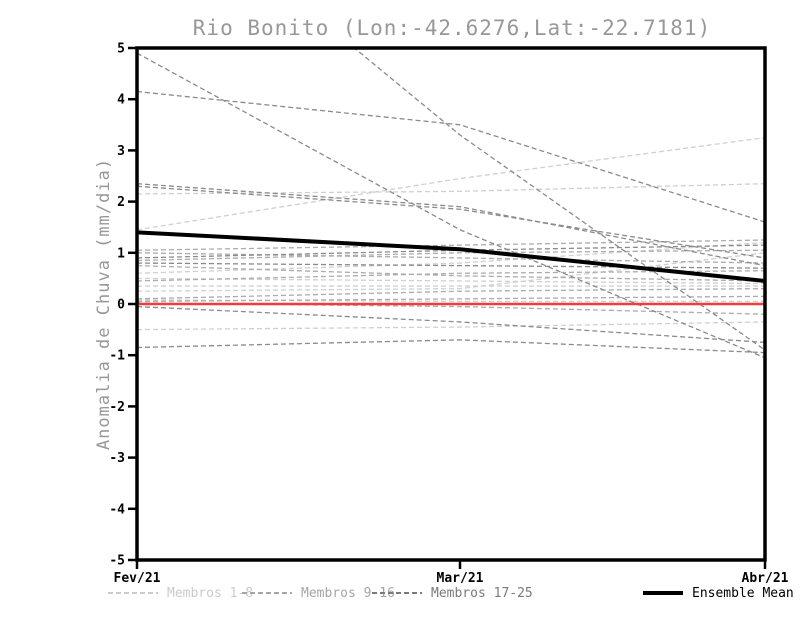  Describe the element at coordinates (117, 407) in the screenshot. I see `y-tick-label: -2` at that location.